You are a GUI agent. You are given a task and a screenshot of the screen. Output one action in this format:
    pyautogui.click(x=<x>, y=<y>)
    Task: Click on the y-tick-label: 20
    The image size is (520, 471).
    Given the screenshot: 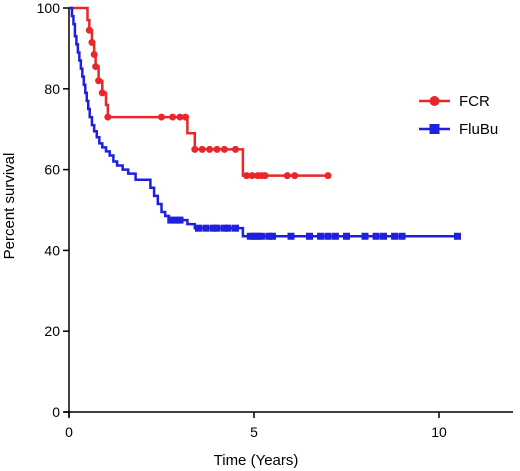 What is the action you would take?
    pyautogui.click(x=52, y=331)
    